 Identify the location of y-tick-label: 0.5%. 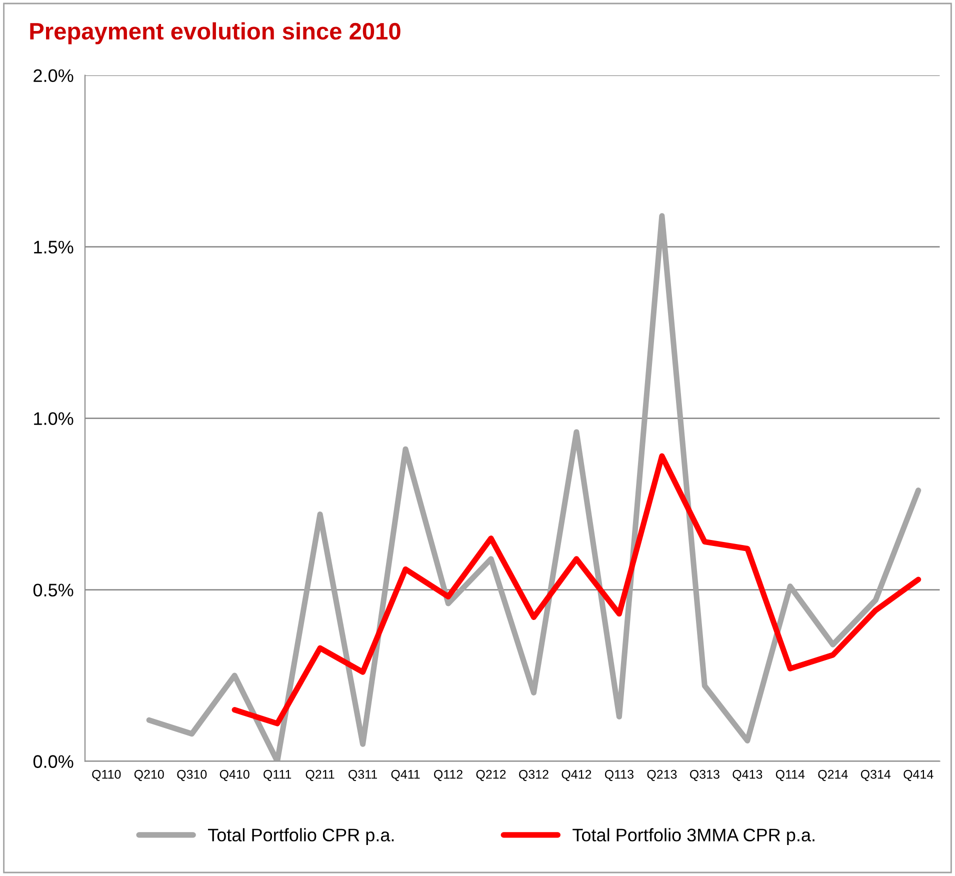
(53, 590).